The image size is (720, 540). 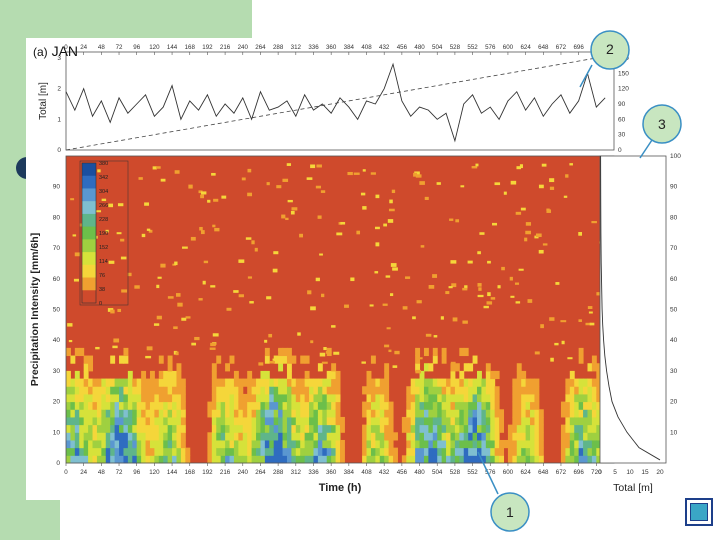 What do you see at coordinates (100, 304) in the screenshot?
I see `colorbar-tick-label: 0` at bounding box center [100, 304].